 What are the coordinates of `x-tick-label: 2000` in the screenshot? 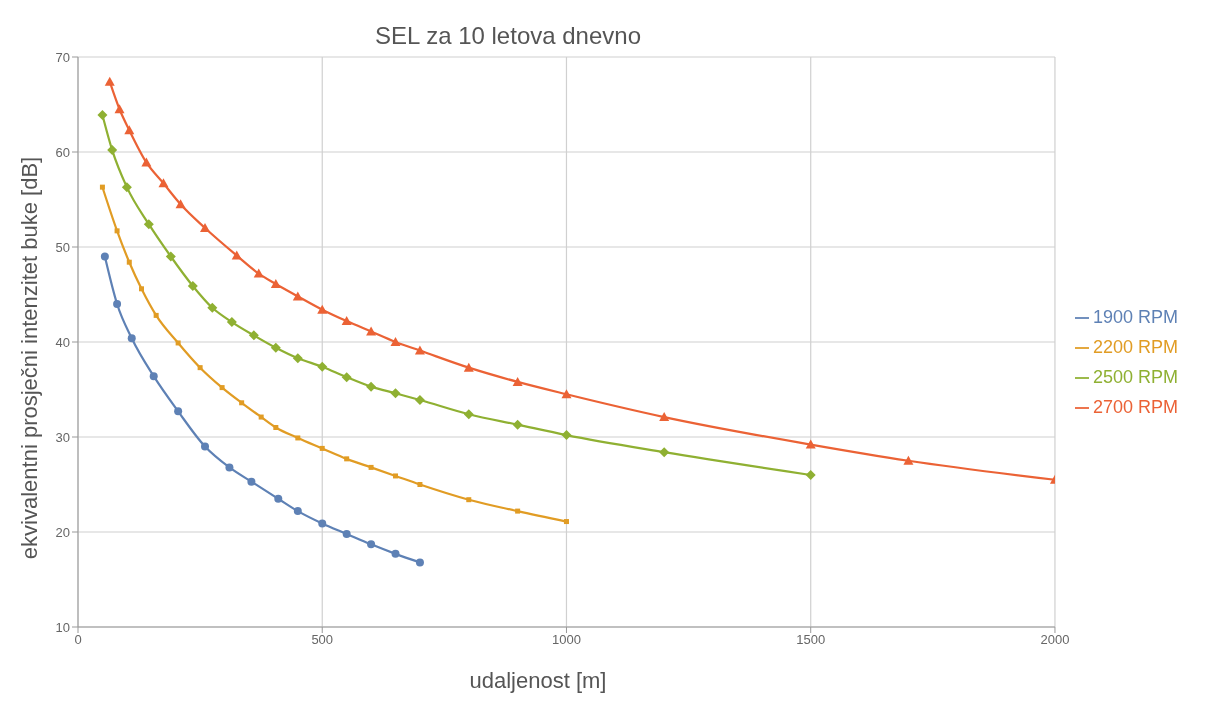 It's located at (1055, 640).